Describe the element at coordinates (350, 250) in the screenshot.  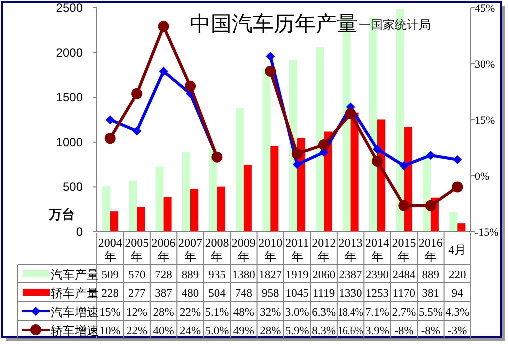
I see `x-tick-label: 2013年` at that location.